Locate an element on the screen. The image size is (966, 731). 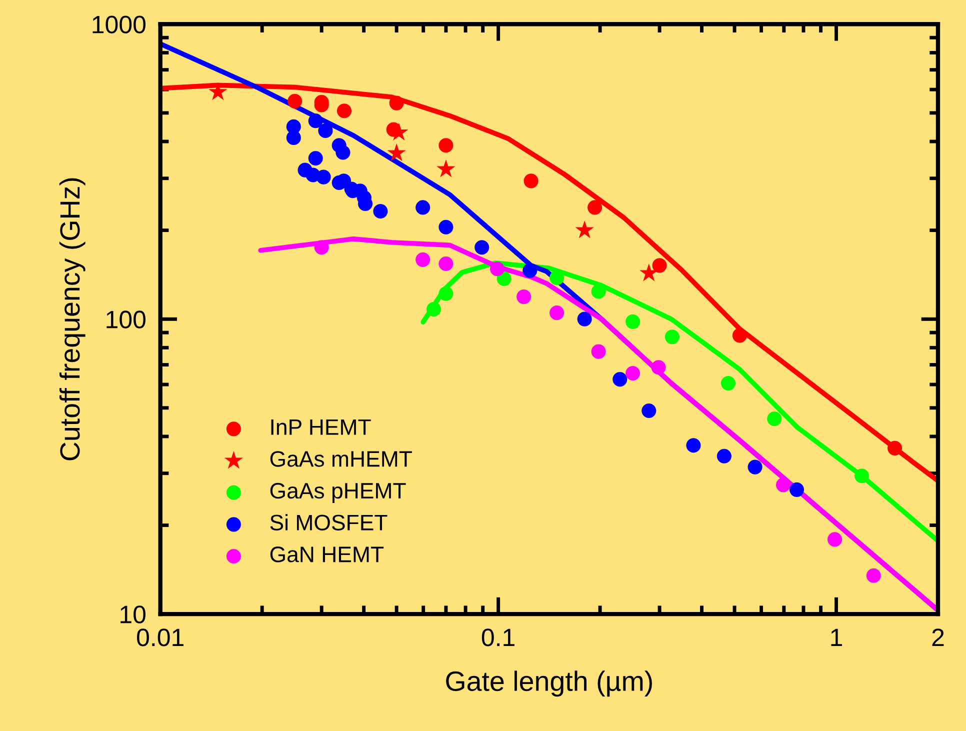
y-tick-label: 100 is located at coordinates (126, 319).